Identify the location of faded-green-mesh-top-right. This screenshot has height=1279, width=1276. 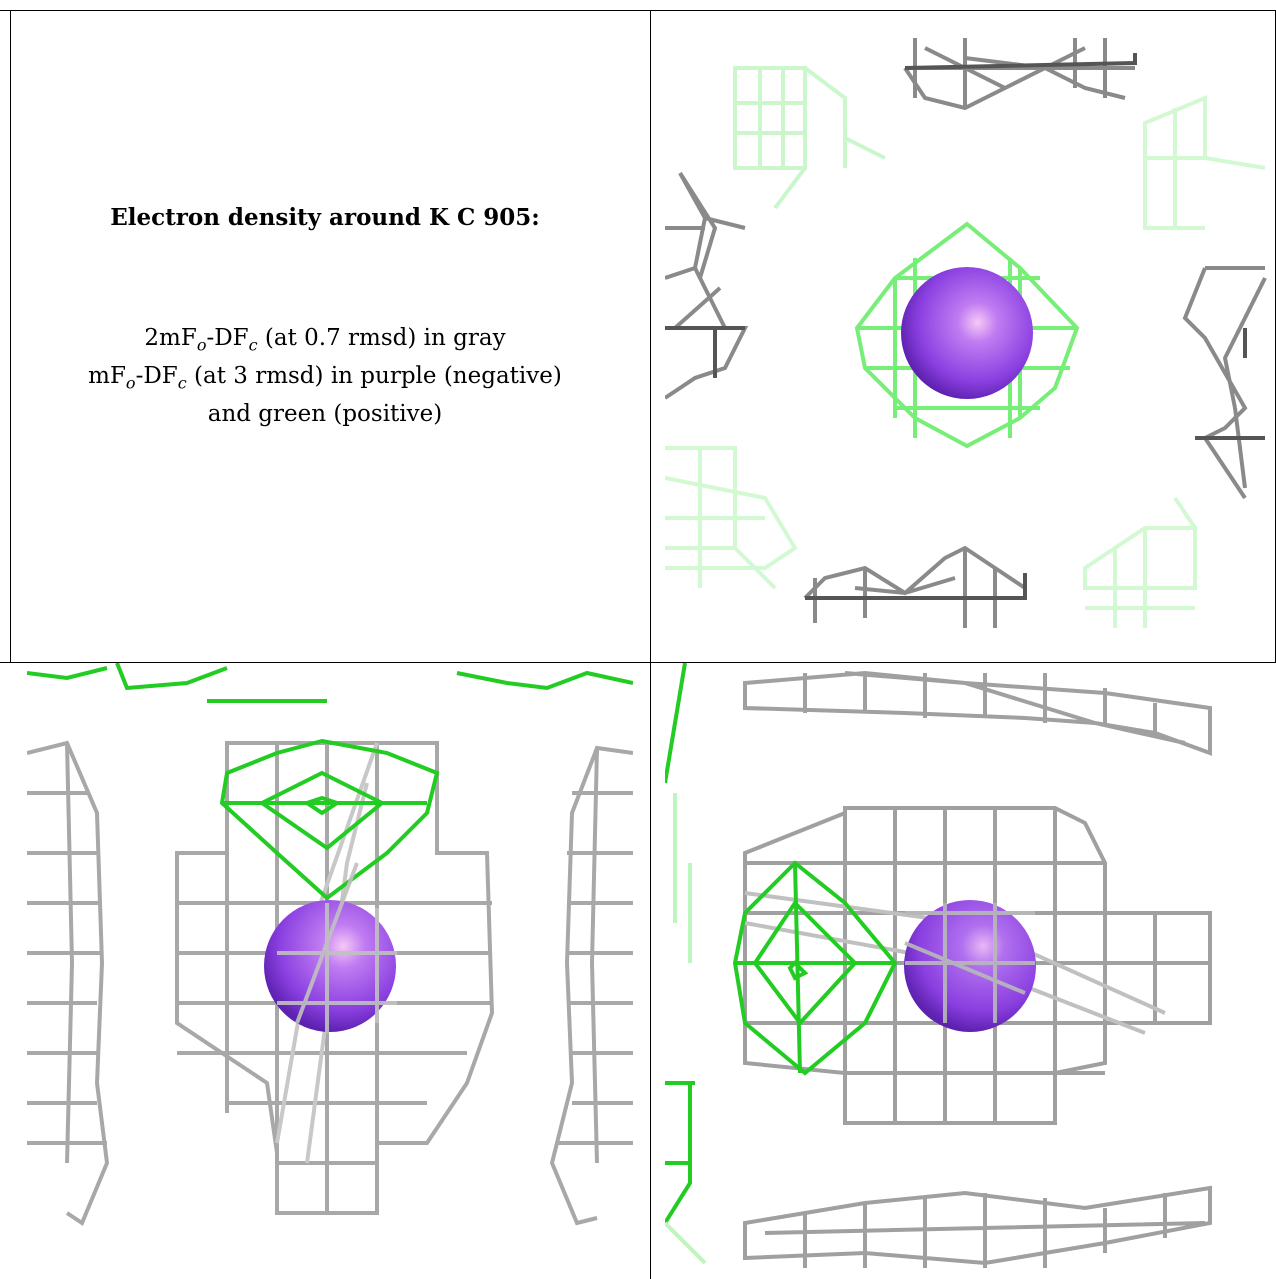
(1204, 162).